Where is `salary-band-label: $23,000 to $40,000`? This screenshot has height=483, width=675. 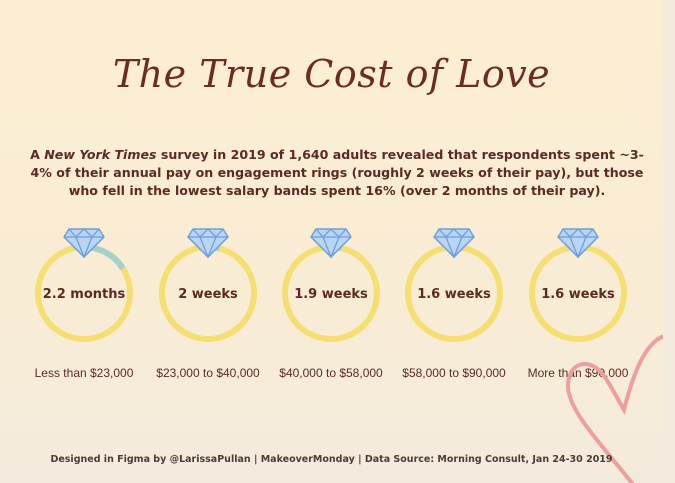 salary-band-label: $23,000 to $40,000 is located at coordinates (208, 373).